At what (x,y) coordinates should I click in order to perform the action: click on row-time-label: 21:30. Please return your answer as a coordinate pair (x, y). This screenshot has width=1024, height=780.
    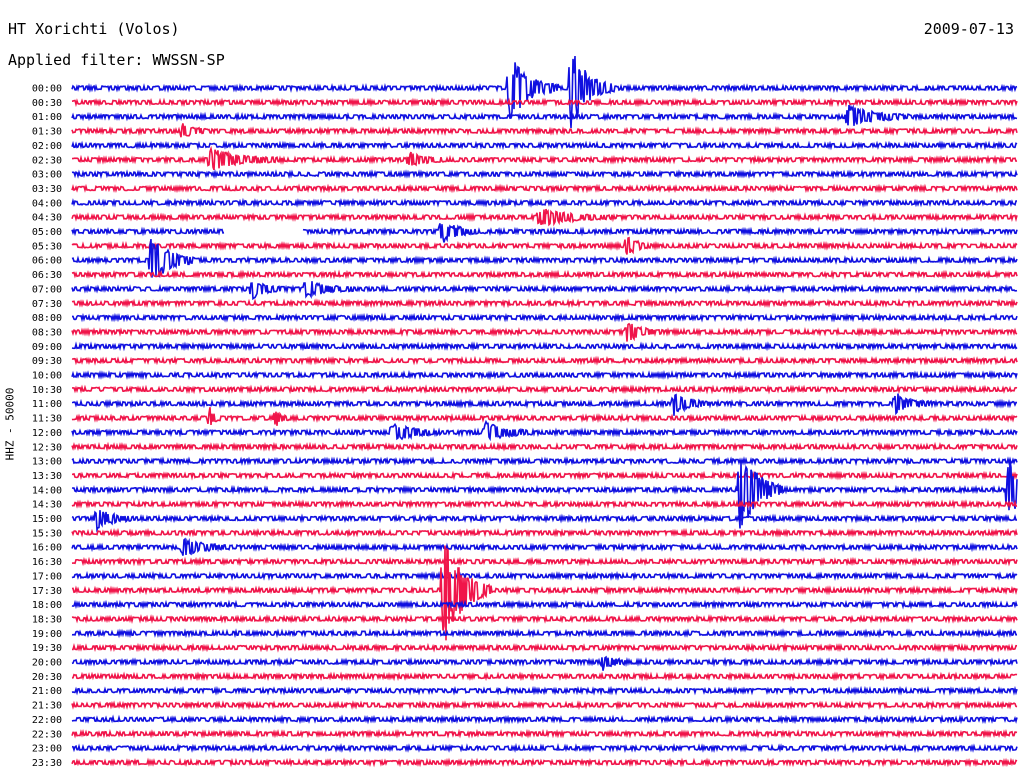
    Looking at the image, I should click on (47, 706).